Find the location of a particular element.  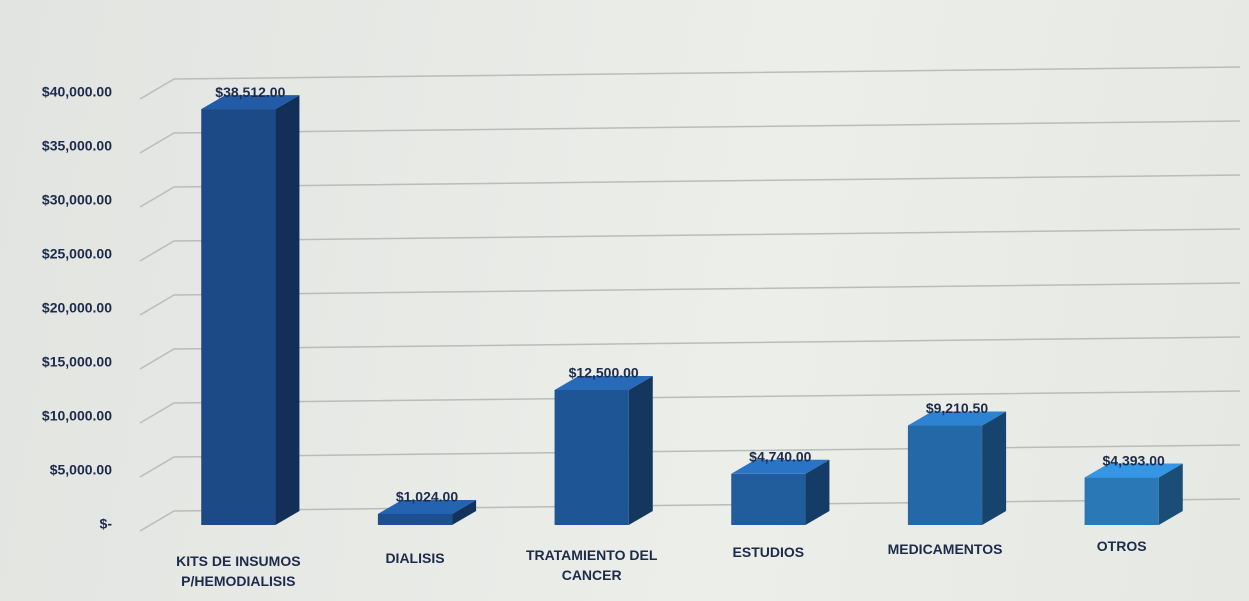

x-tick-label: OTROS is located at coordinates (1121, 546).